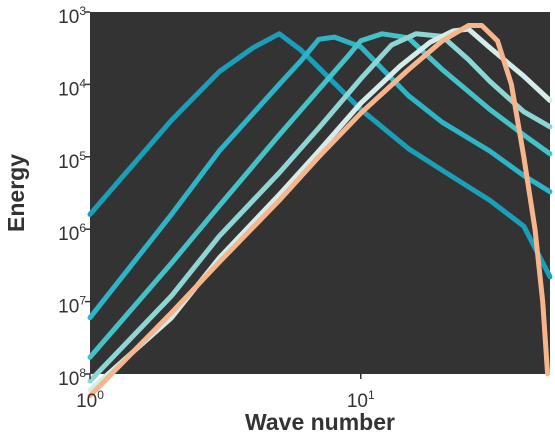 This screenshot has height=442, width=555. What do you see at coordinates (16, 193) in the screenshot?
I see `y-axis-title: Energy` at bounding box center [16, 193].